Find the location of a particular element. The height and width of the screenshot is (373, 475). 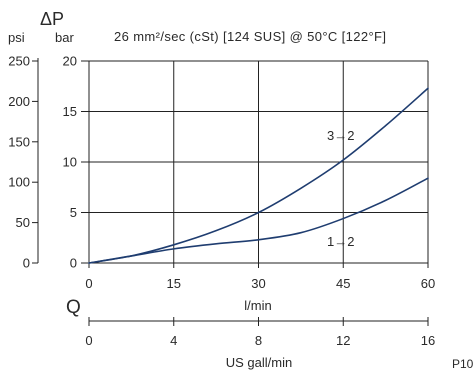

bar-unit-label: bar is located at coordinates (64, 37).